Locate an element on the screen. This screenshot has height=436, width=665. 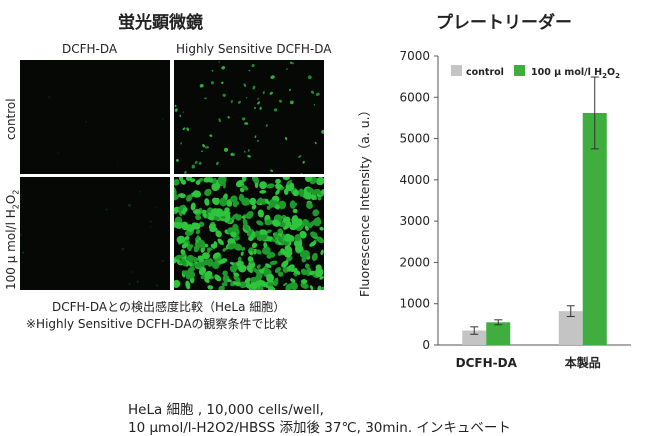
y-axis-title: Fluorescence Intensity（a. u.） is located at coordinates (364, 200).